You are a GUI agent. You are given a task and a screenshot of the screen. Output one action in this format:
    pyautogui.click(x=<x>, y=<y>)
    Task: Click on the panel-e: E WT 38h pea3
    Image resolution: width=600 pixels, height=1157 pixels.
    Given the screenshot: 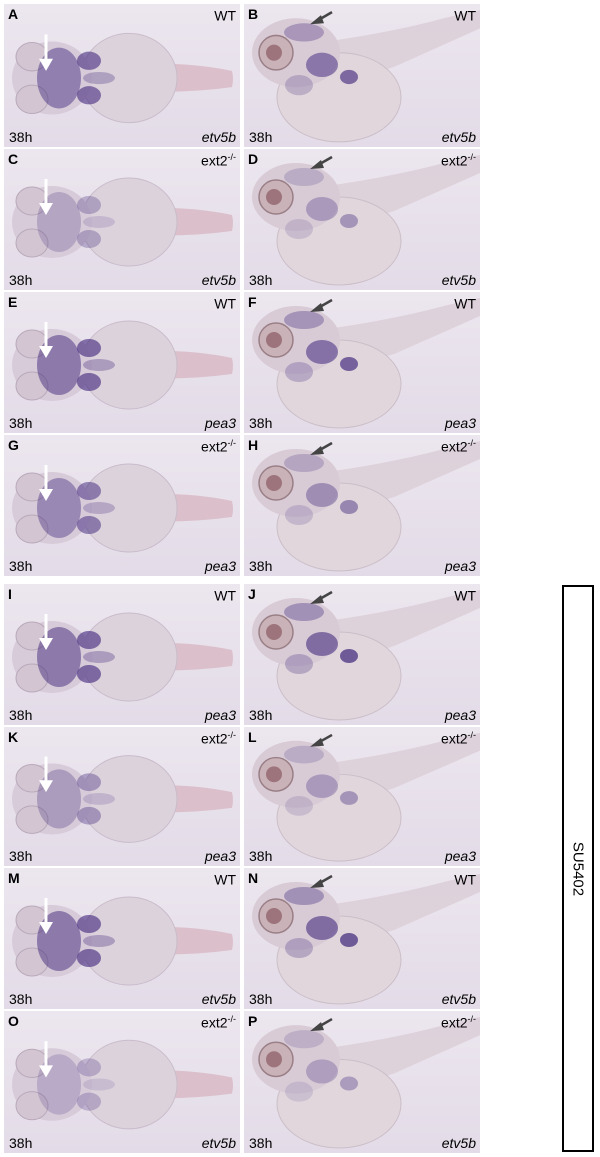 What is the action you would take?
    pyautogui.click(x=122, y=362)
    